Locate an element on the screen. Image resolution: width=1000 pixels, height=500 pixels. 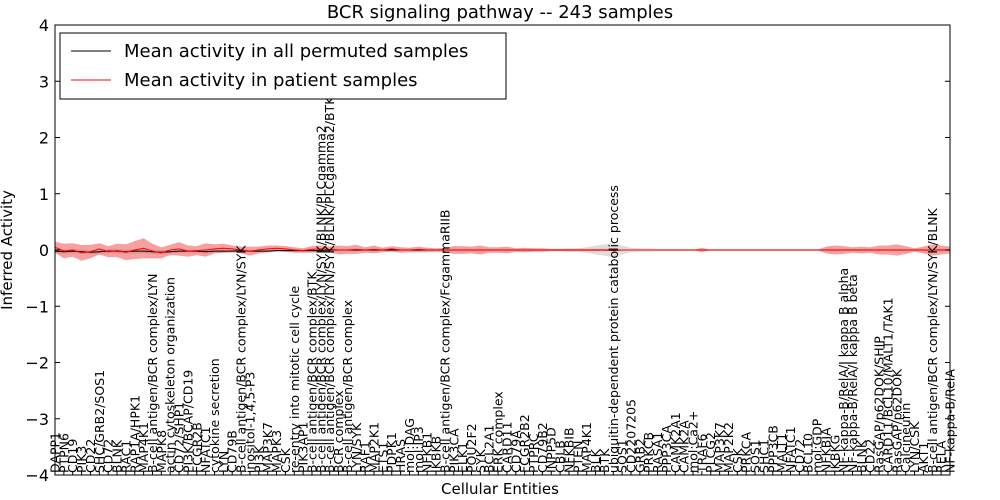
x-tick-label: mol:DAG is located at coordinates (409, 445).